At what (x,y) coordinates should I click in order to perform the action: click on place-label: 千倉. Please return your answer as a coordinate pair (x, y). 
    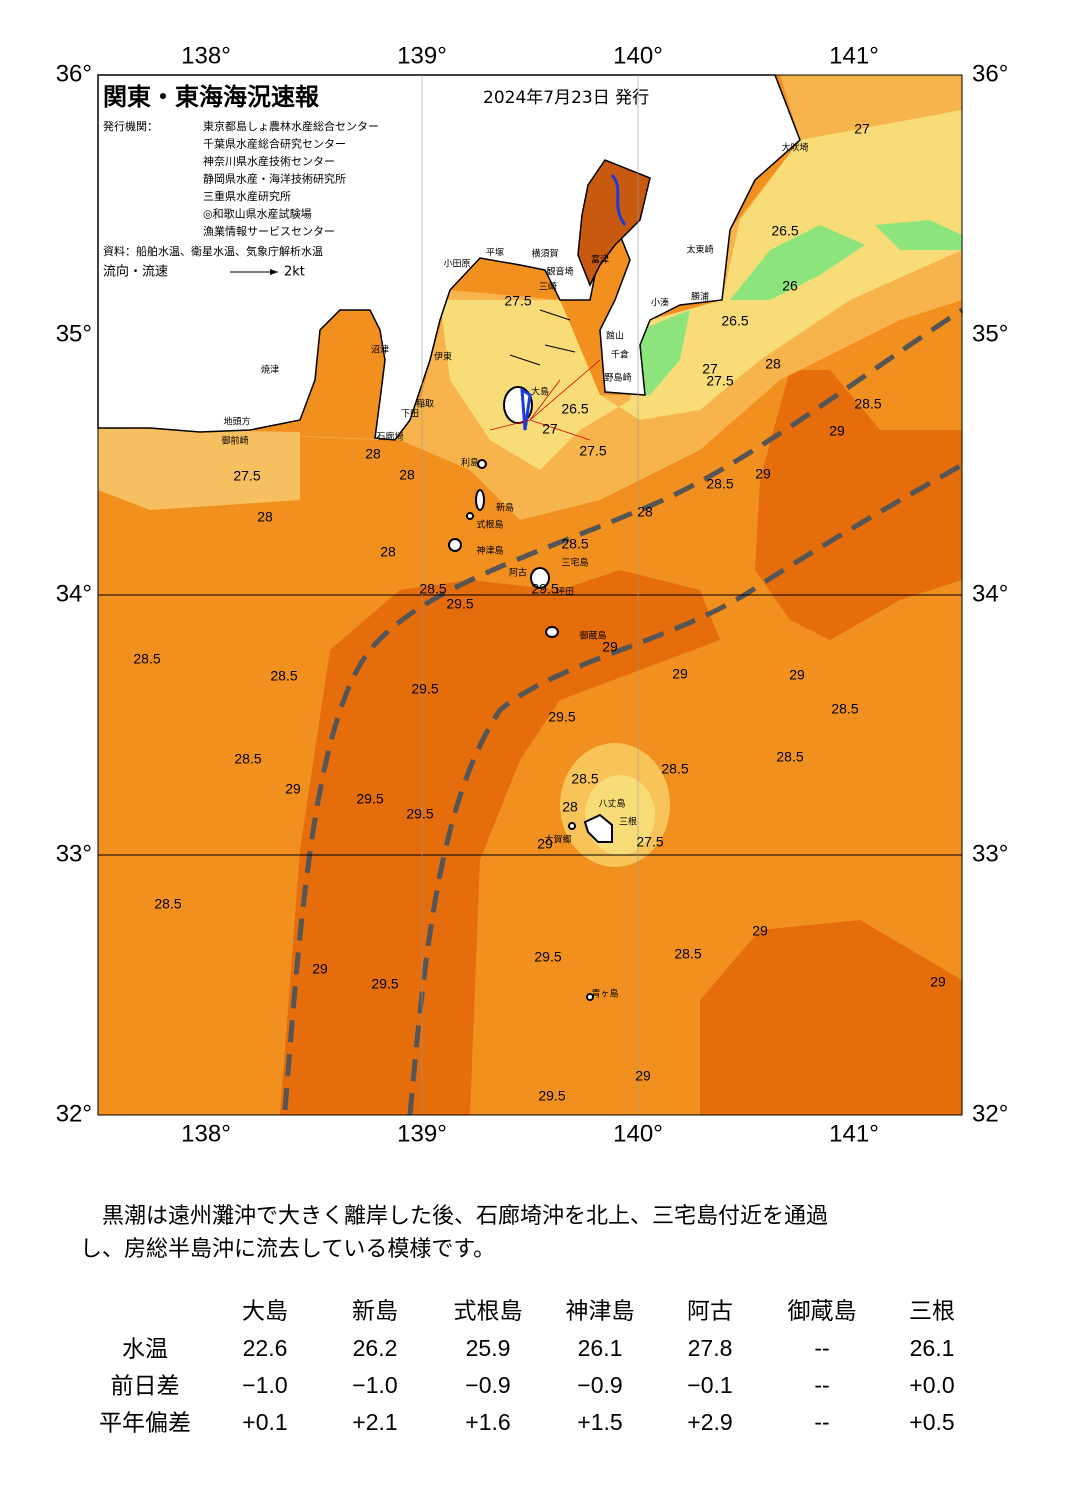
    Looking at the image, I should click on (620, 355).